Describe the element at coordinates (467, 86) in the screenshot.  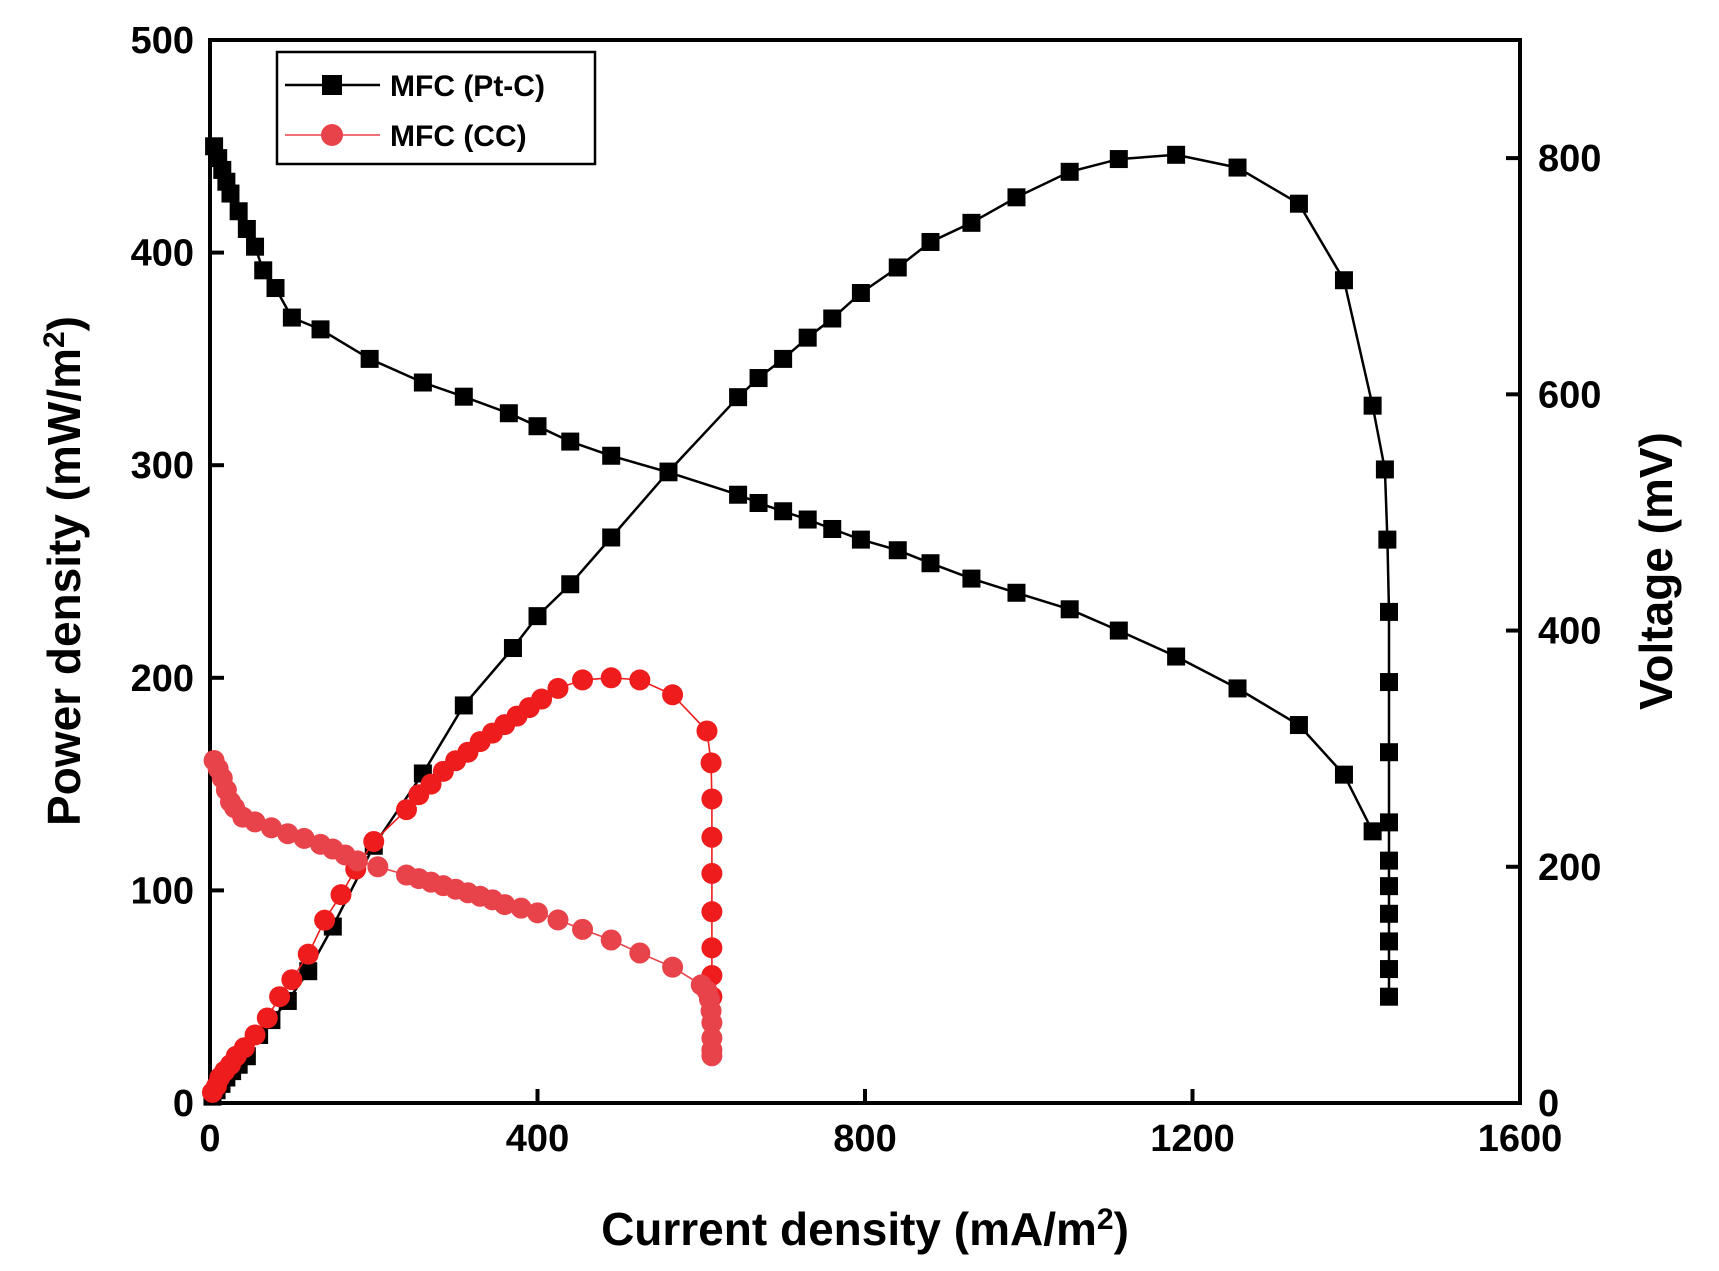
I see `legend-label-pt-c: MFC (Pt-C)` at that location.